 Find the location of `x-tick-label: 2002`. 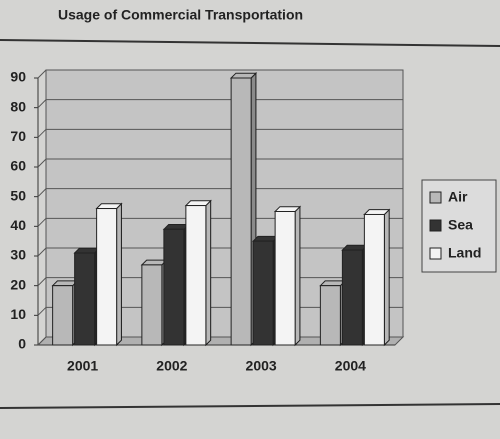

x-tick-label: 2002 is located at coordinates (171, 366).